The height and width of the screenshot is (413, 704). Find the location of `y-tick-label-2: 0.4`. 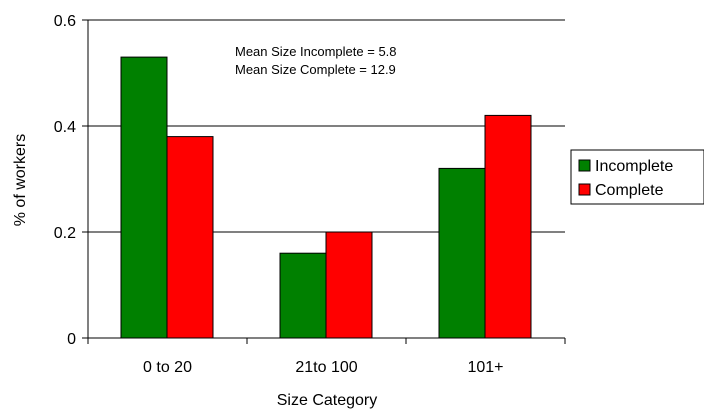

y-tick-label-2: 0.4 is located at coordinates (65, 127).